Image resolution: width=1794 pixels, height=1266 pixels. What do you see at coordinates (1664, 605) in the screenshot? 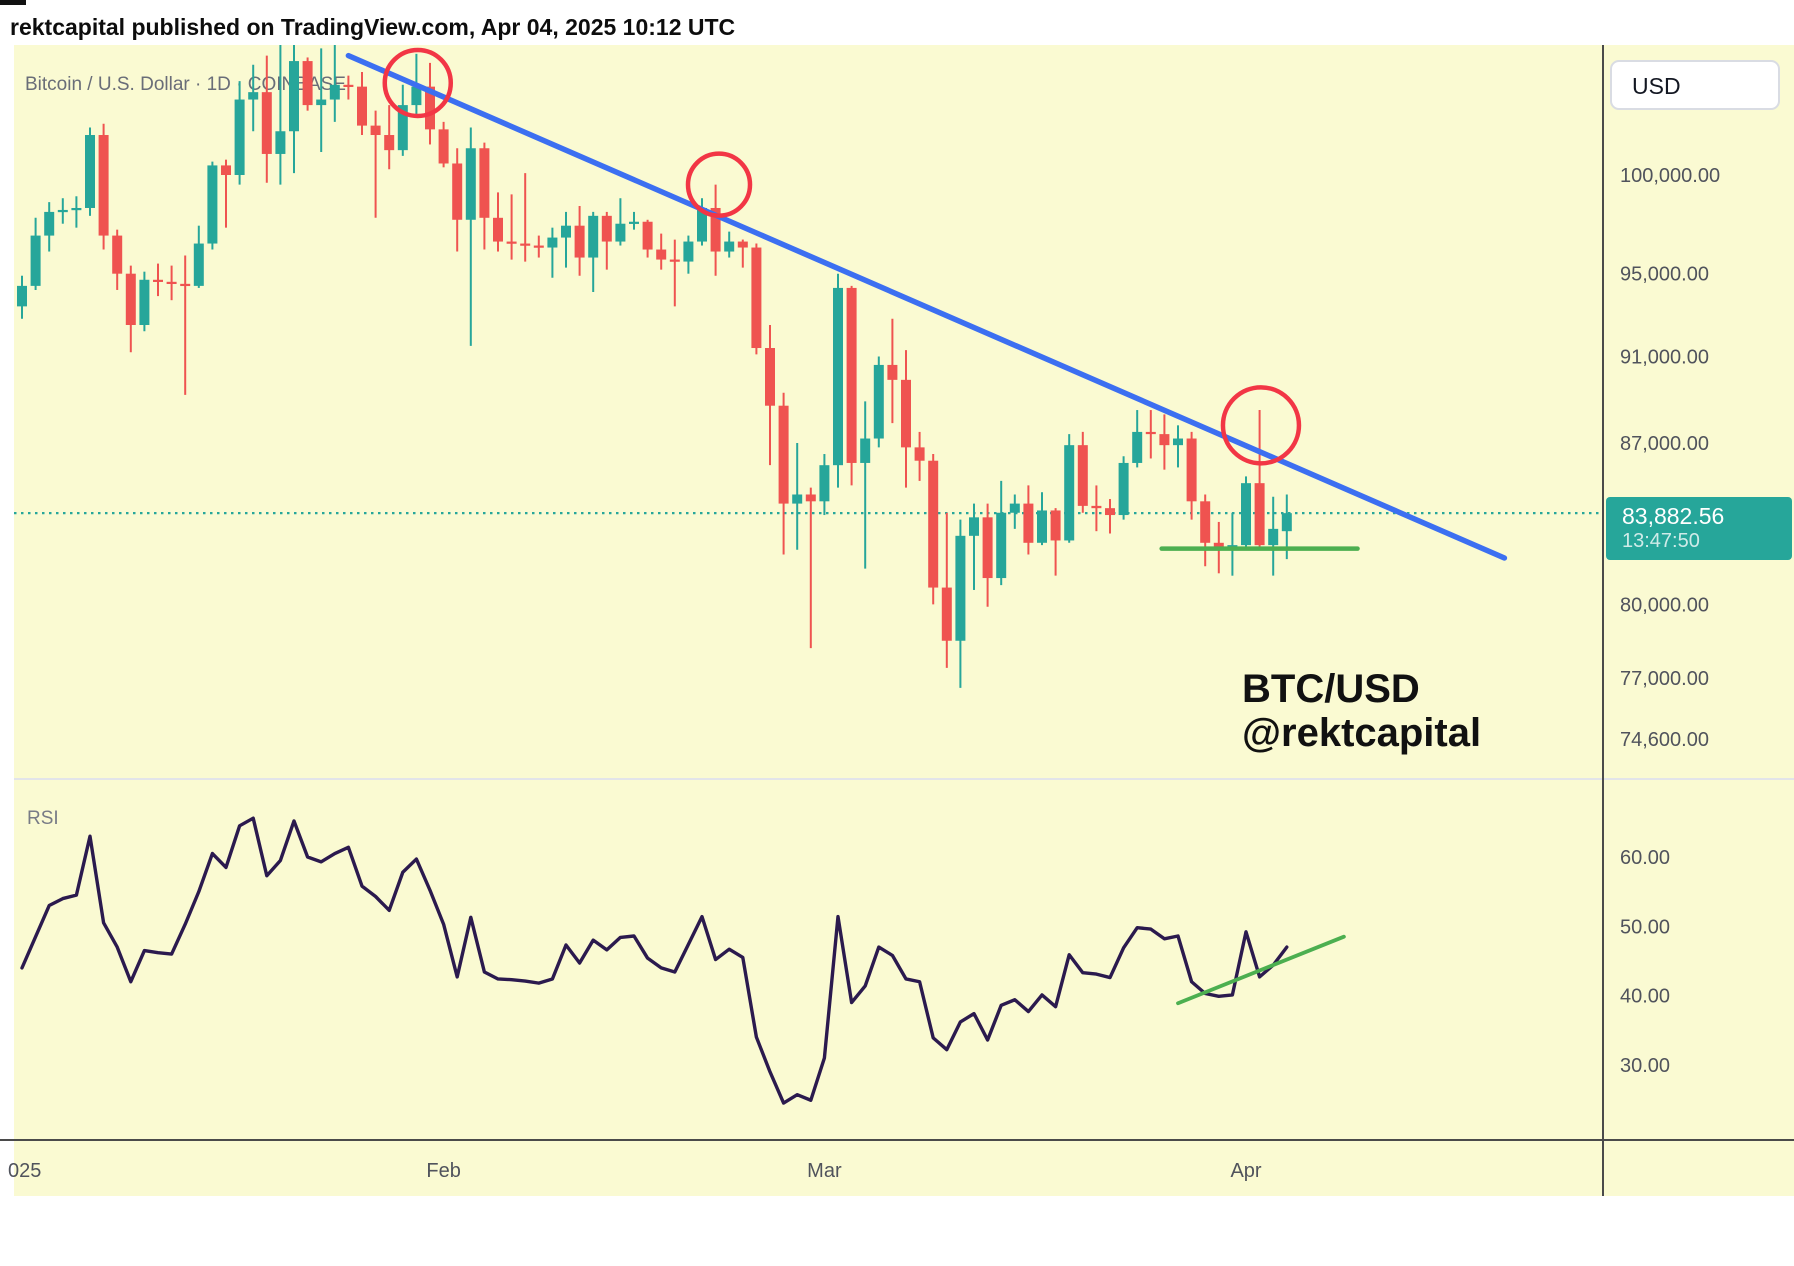
I see `price-axis-label: 80,000.00` at bounding box center [1664, 605].